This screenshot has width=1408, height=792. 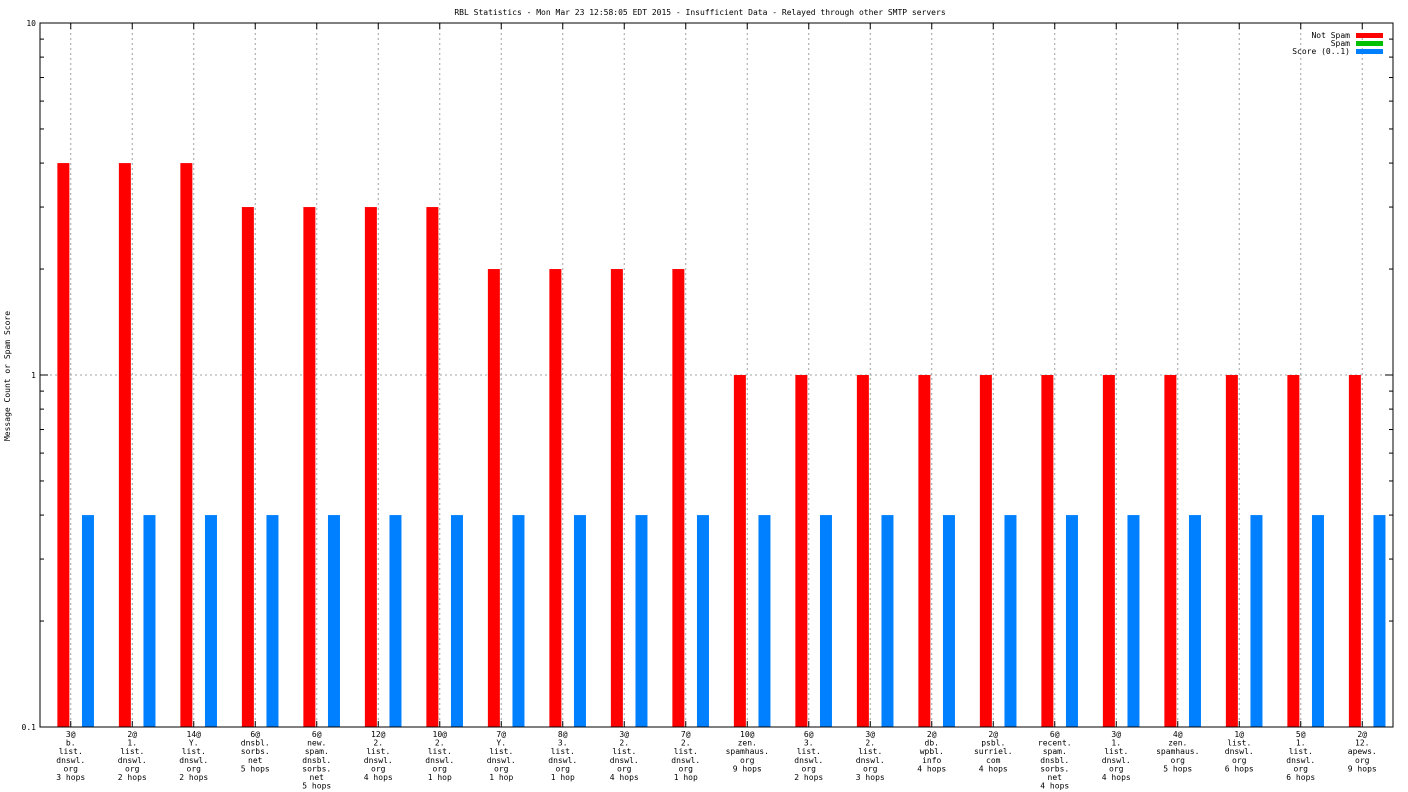 I want to click on x-tick-label: 8@ 3. list. dnswl. org 1 hop, so click(x=562, y=756).